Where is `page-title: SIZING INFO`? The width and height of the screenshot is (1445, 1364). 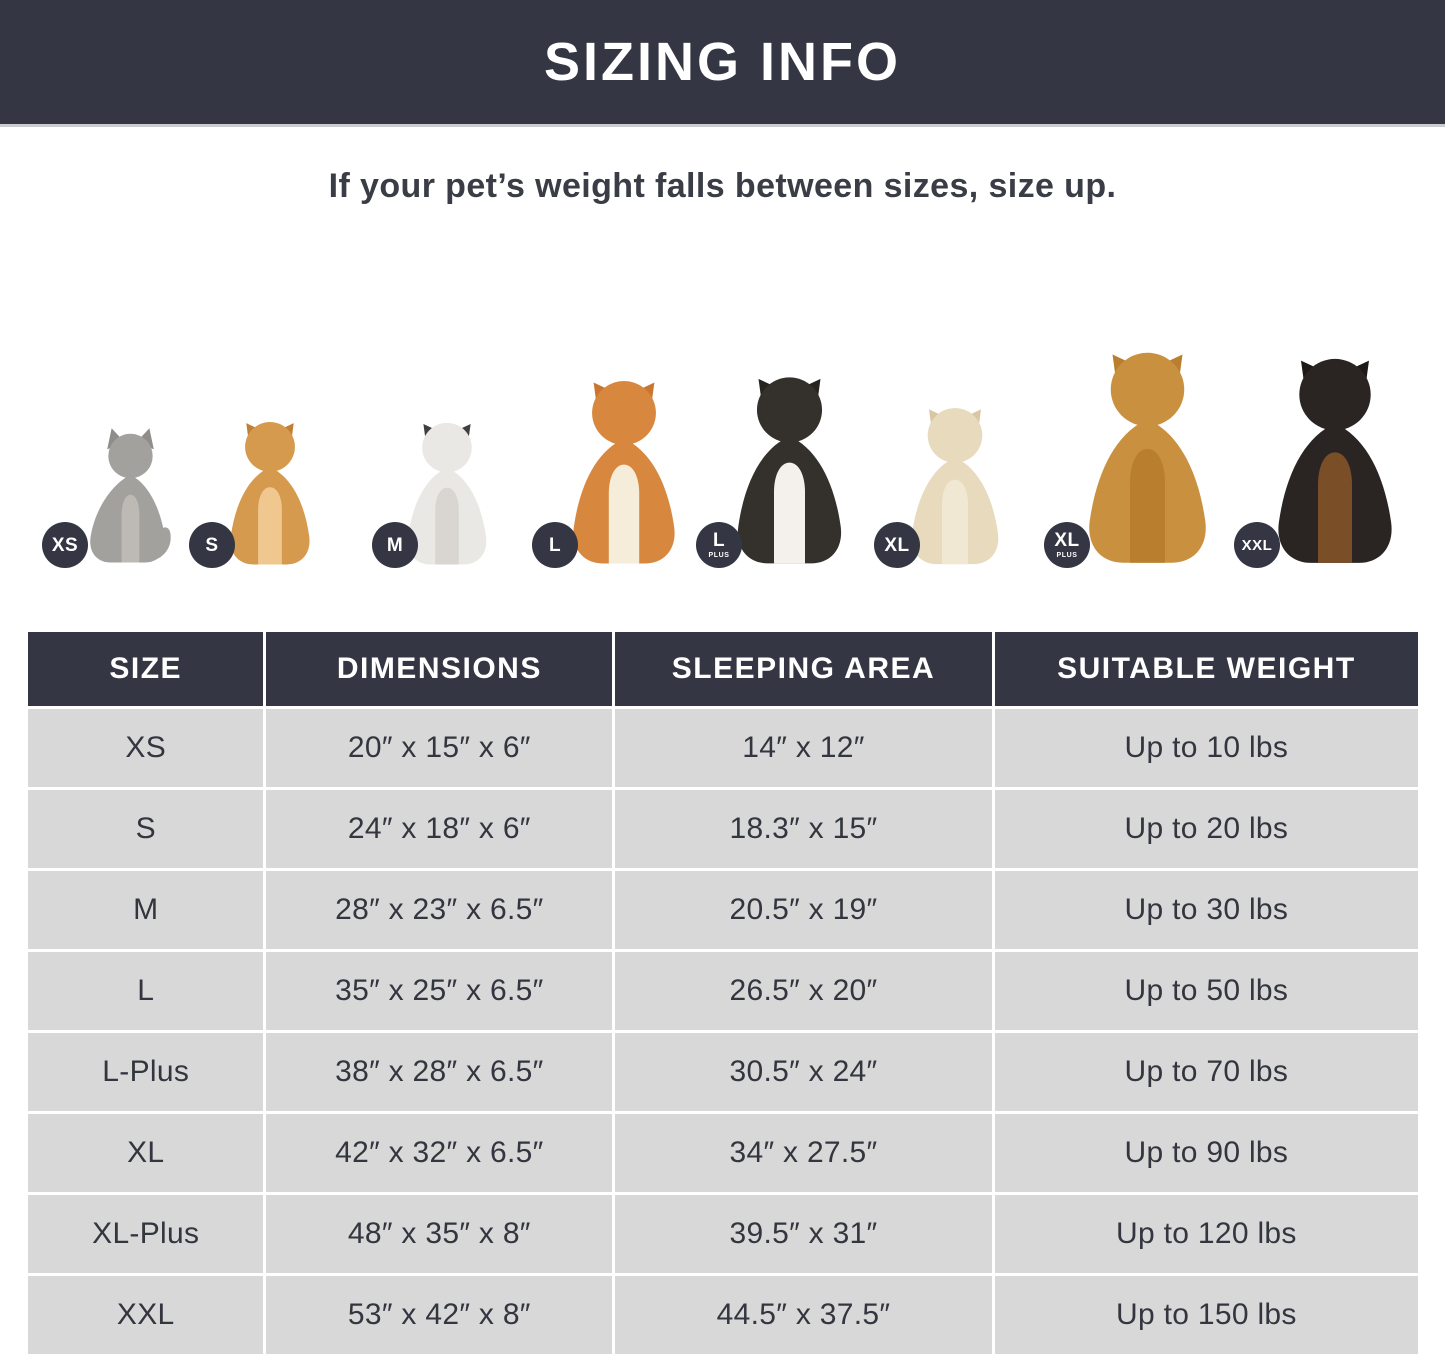 page-title: SIZING INFO is located at coordinates (722, 62).